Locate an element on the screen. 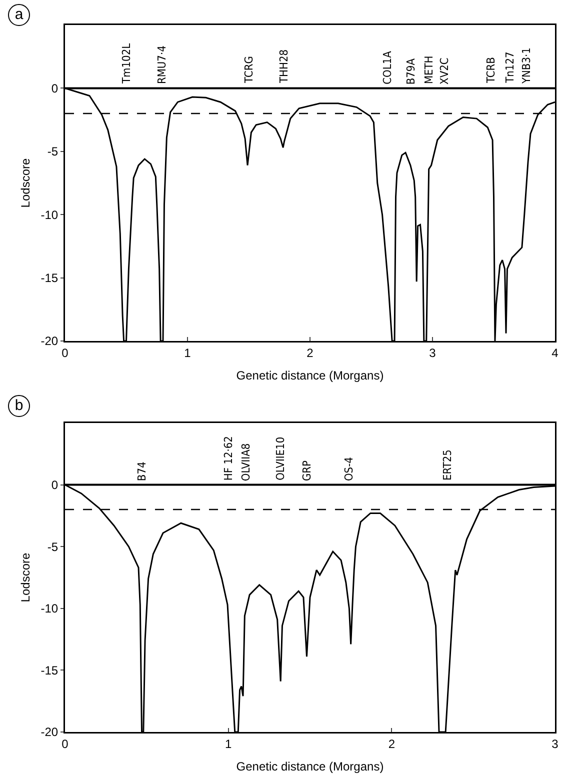 Image resolution: width=561 pixels, height=783 pixels. annotation: GRP is located at coordinates (307, 471).